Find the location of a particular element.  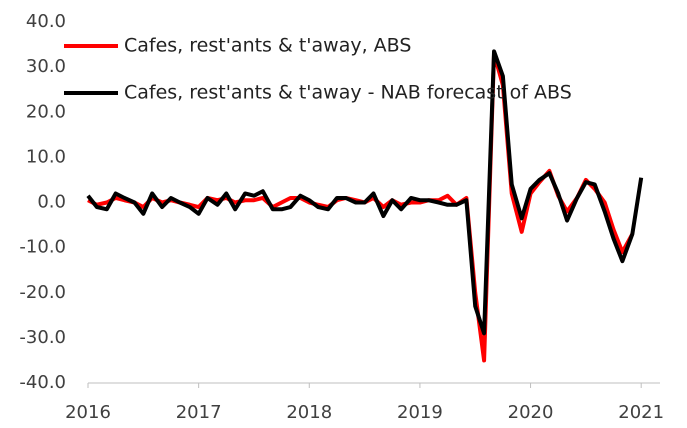

y-tick-label: 40.0 is located at coordinates (46, 21).